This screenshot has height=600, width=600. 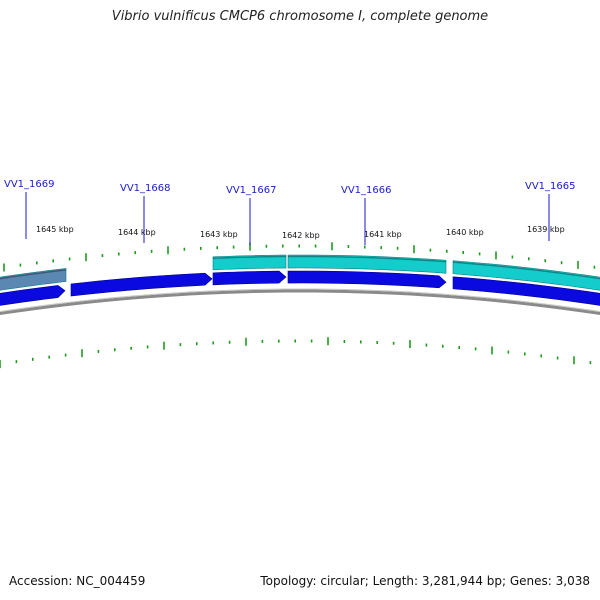 What do you see at coordinates (251, 190) in the screenshot?
I see `gene-label: VV1_1667` at bounding box center [251, 190].